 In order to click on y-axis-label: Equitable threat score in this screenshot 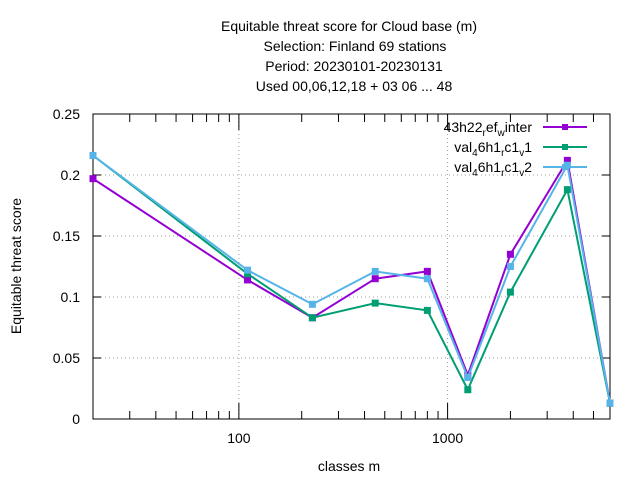, I will do `click(16, 266)`.